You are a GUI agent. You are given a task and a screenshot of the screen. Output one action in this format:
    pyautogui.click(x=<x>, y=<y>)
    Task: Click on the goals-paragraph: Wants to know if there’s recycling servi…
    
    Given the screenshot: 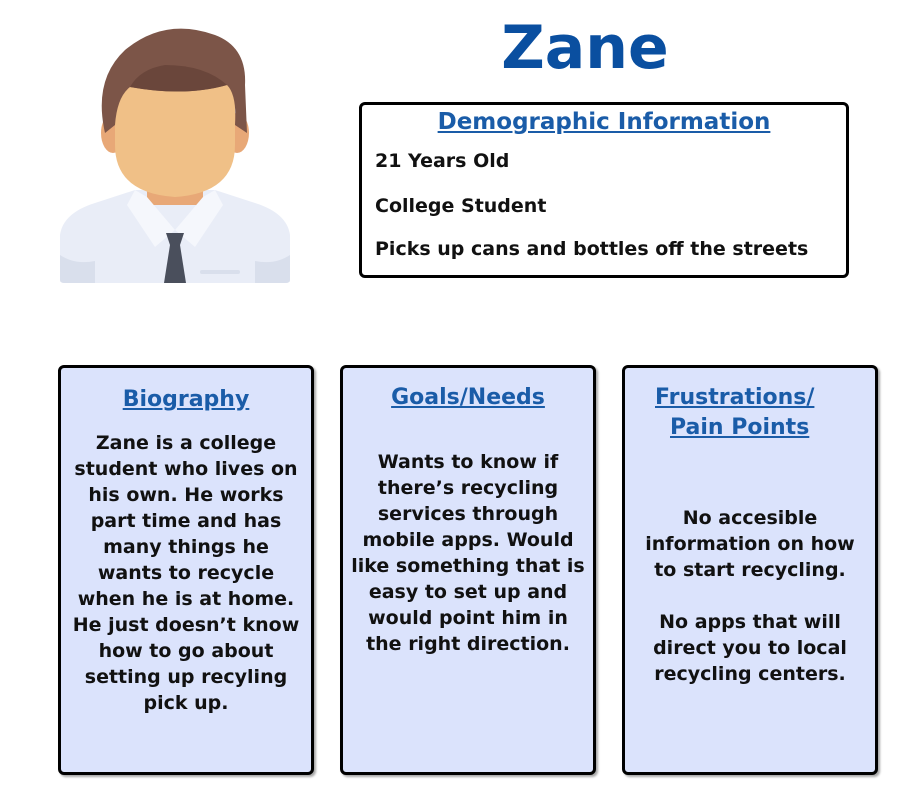 What is the action you would take?
    pyautogui.click(x=468, y=553)
    